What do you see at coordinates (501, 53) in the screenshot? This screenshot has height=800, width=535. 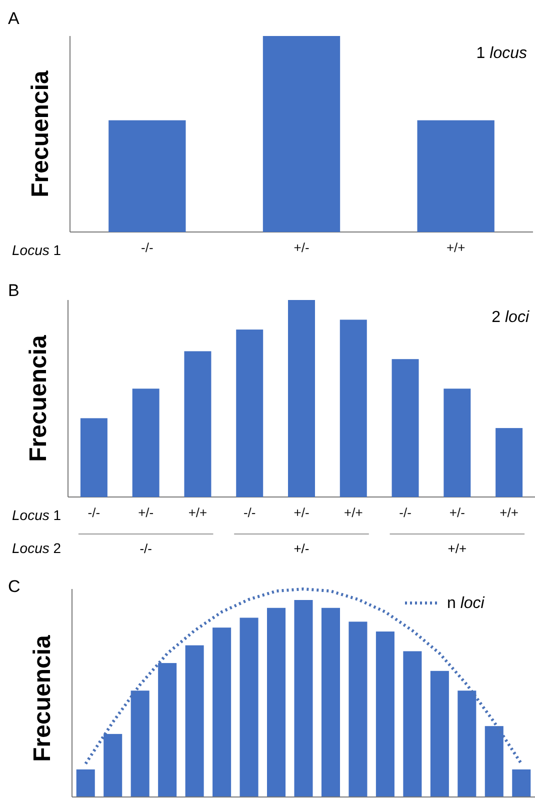 I see `annotation: 1 locus` at bounding box center [501, 53].